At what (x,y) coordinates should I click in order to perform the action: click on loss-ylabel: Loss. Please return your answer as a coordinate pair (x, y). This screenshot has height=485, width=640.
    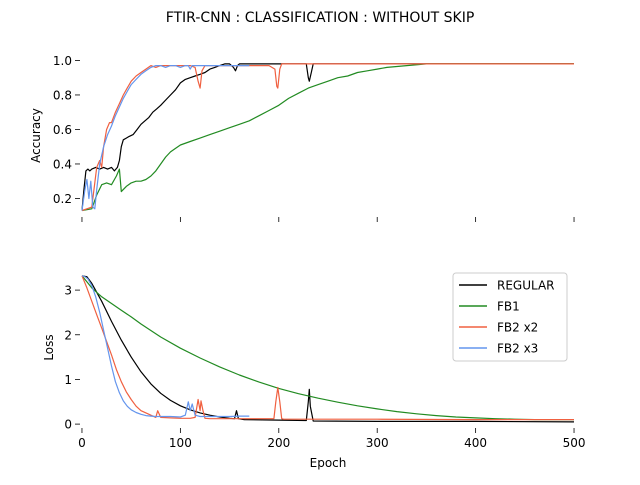
    Looking at the image, I should click on (49, 347).